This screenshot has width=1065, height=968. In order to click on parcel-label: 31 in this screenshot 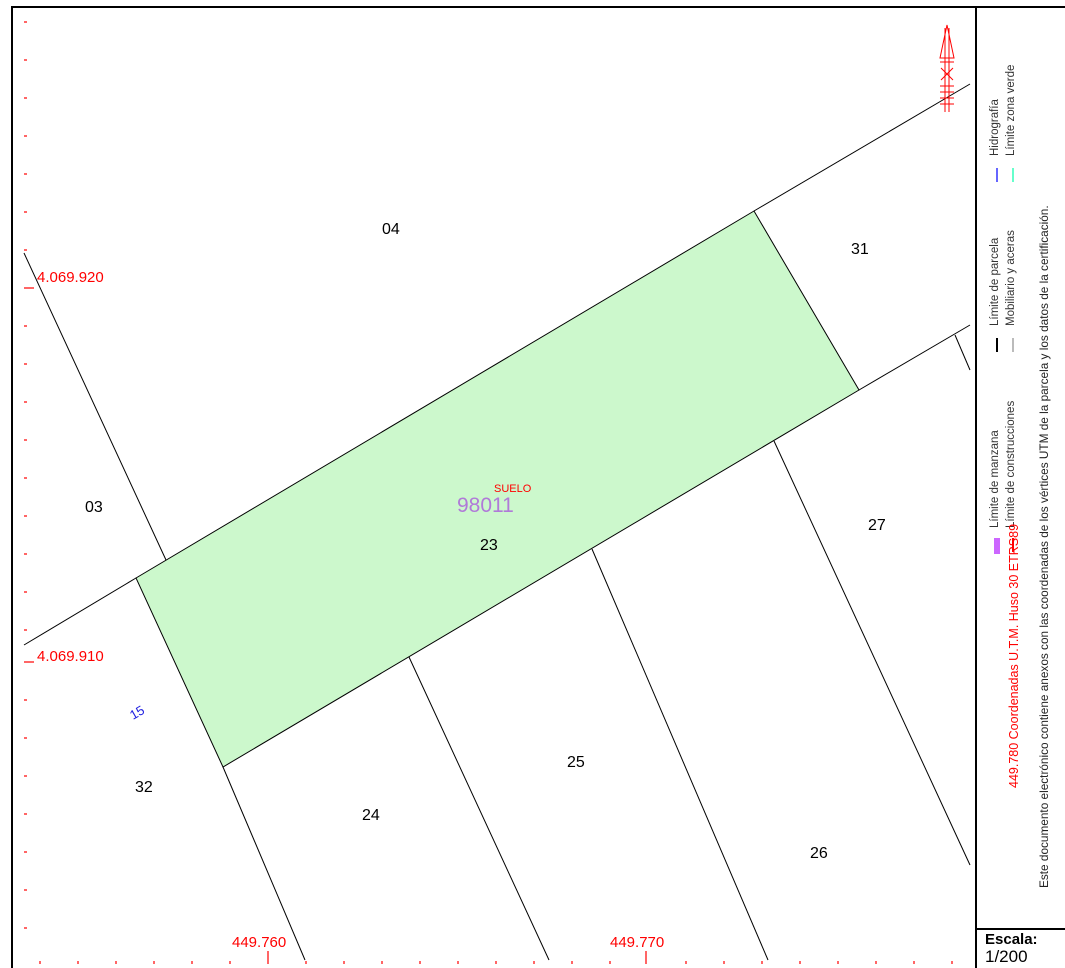, I will do `click(860, 249)`.